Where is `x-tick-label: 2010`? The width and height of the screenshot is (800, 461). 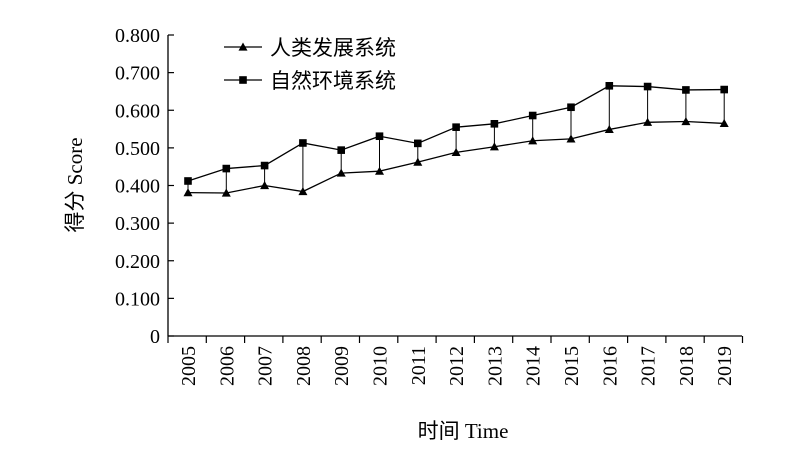
x-tick-label: 2010 is located at coordinates (381, 366).